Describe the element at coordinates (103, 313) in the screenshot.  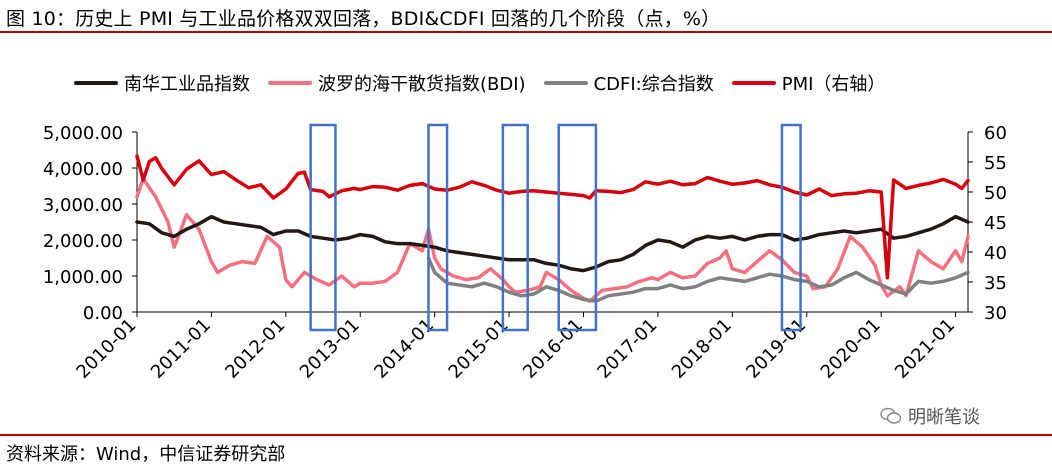
I see `left-y-tick-label: 0.00` at that location.